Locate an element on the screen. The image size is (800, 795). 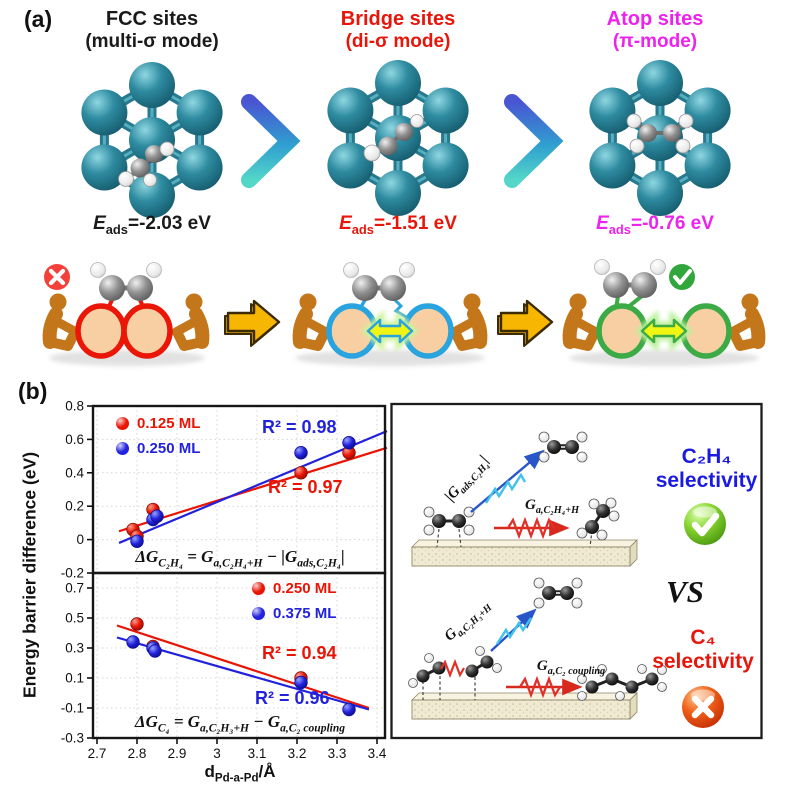
svg-text: 0.5 is located at coordinates (74, 618).